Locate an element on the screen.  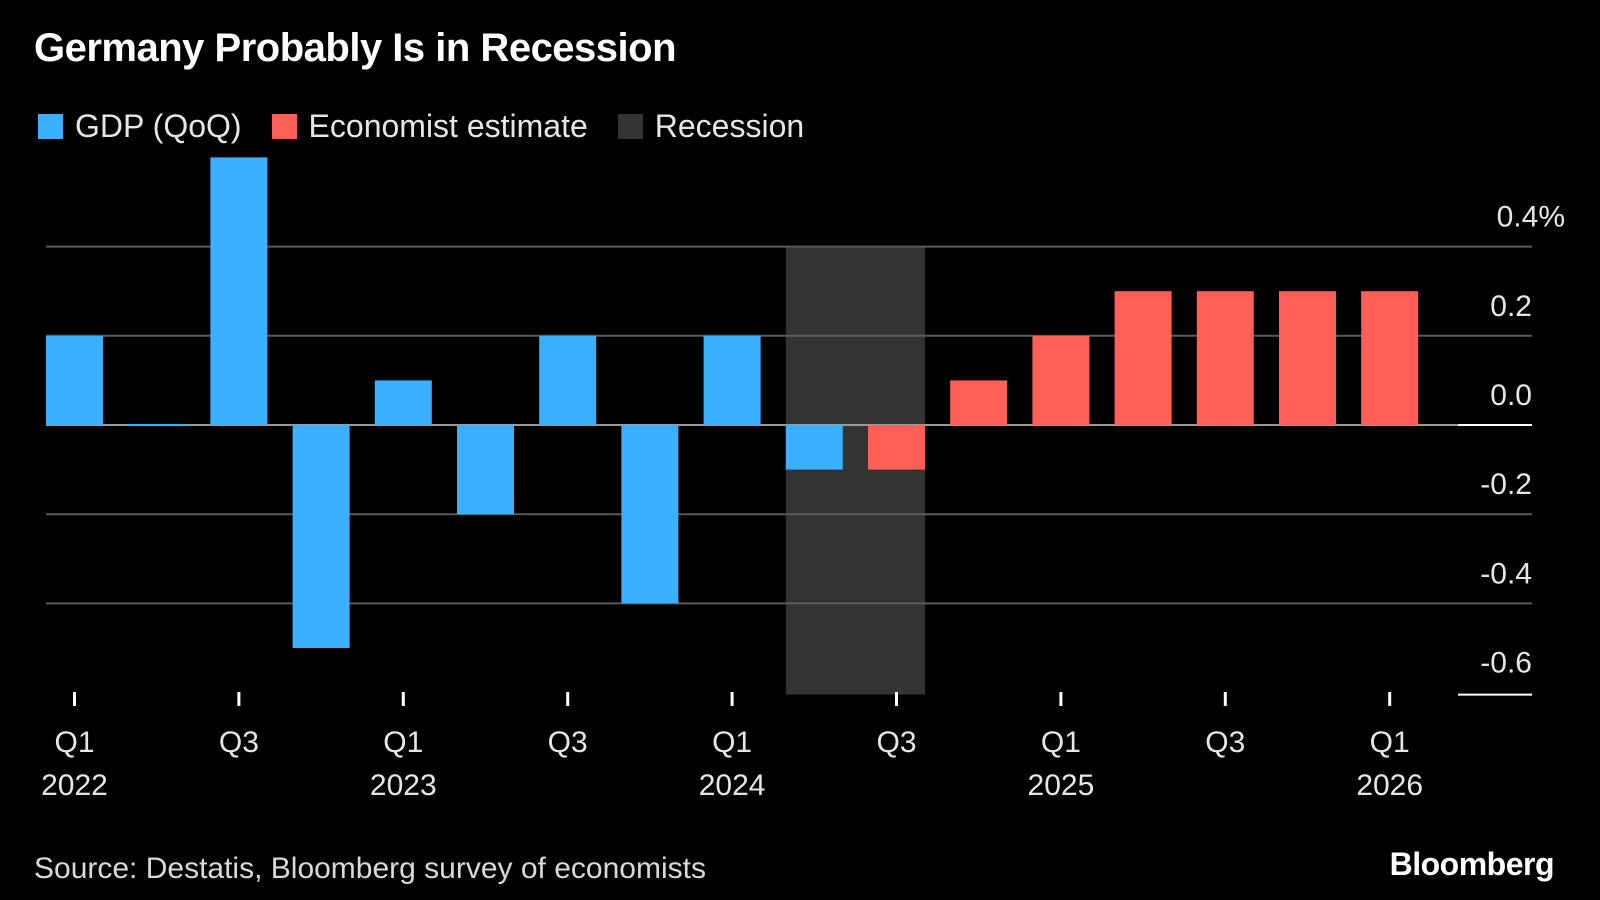
legend-label-recession: Recession is located at coordinates (729, 126).